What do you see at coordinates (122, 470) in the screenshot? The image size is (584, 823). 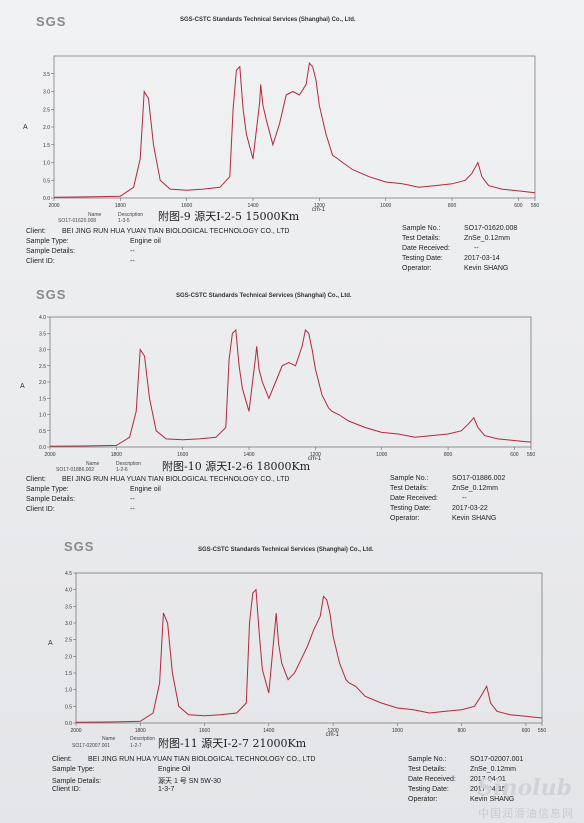 I see `legend-description-value: 1-2-6` at bounding box center [122, 470].